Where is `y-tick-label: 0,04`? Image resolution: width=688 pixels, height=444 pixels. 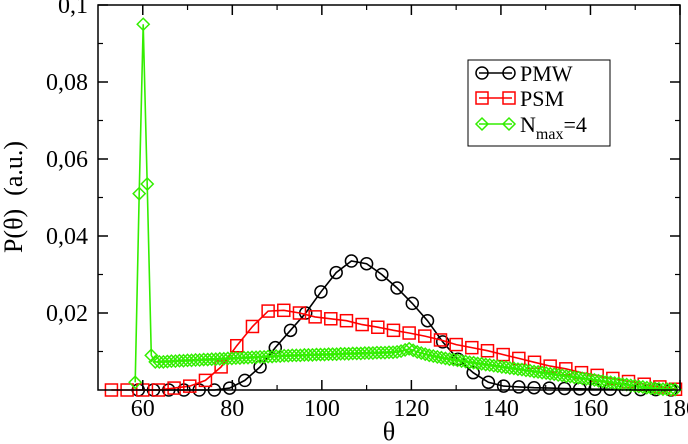 y-tick-label: 0,04 is located at coordinates (67, 237).